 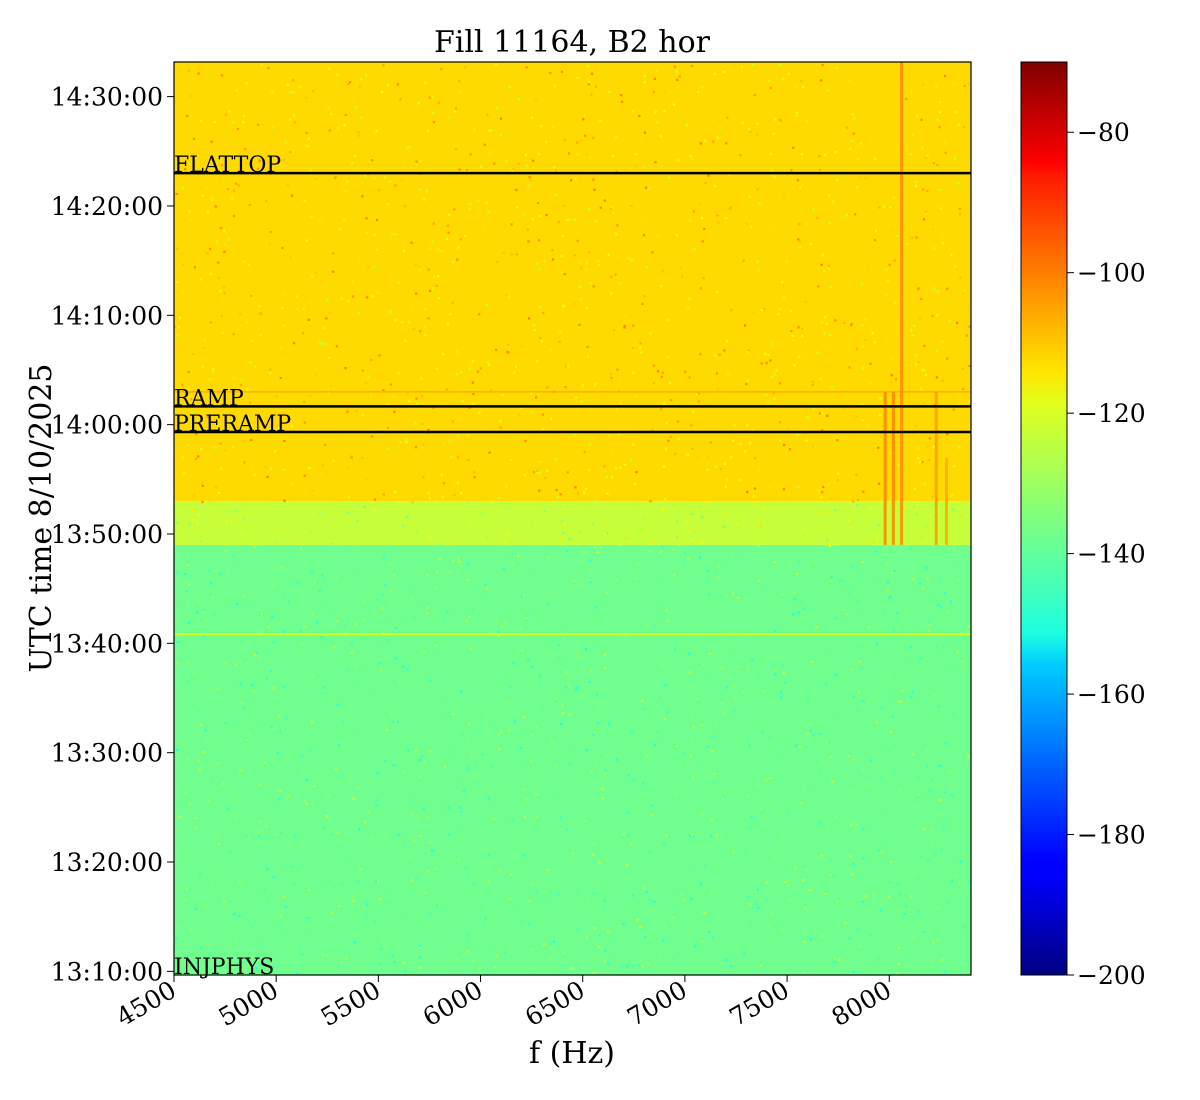 What do you see at coordinates (107, 971) in the screenshot?
I see `y-tick-label: 13:10:00` at bounding box center [107, 971].